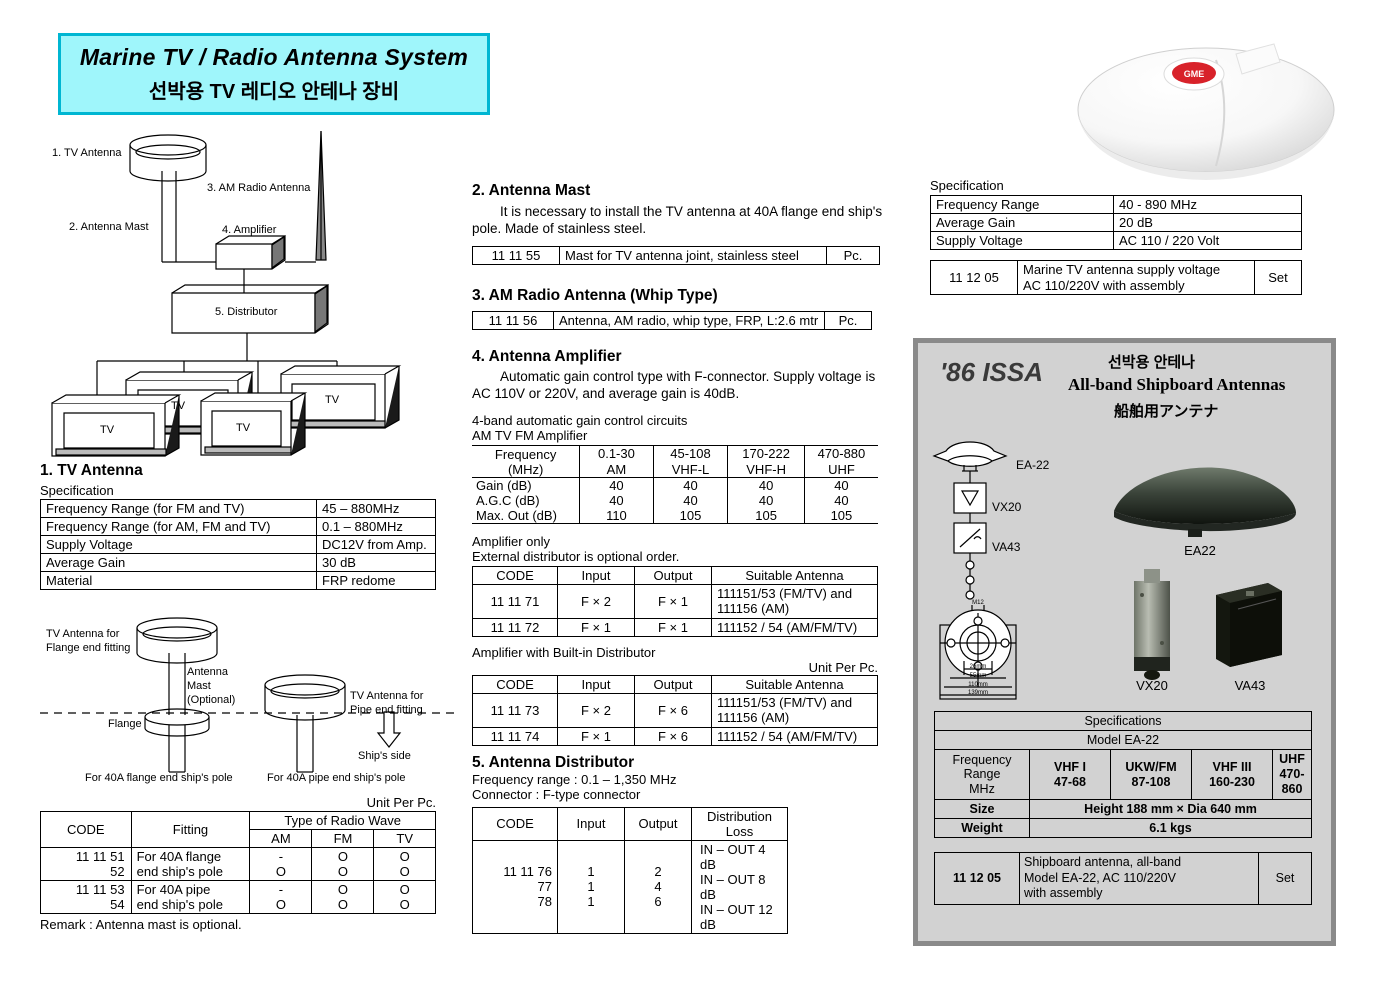 The width and height of the screenshot is (1394, 1000). Describe the element at coordinates (343, 864) in the screenshot. I see `fm-cell: O O` at that location.